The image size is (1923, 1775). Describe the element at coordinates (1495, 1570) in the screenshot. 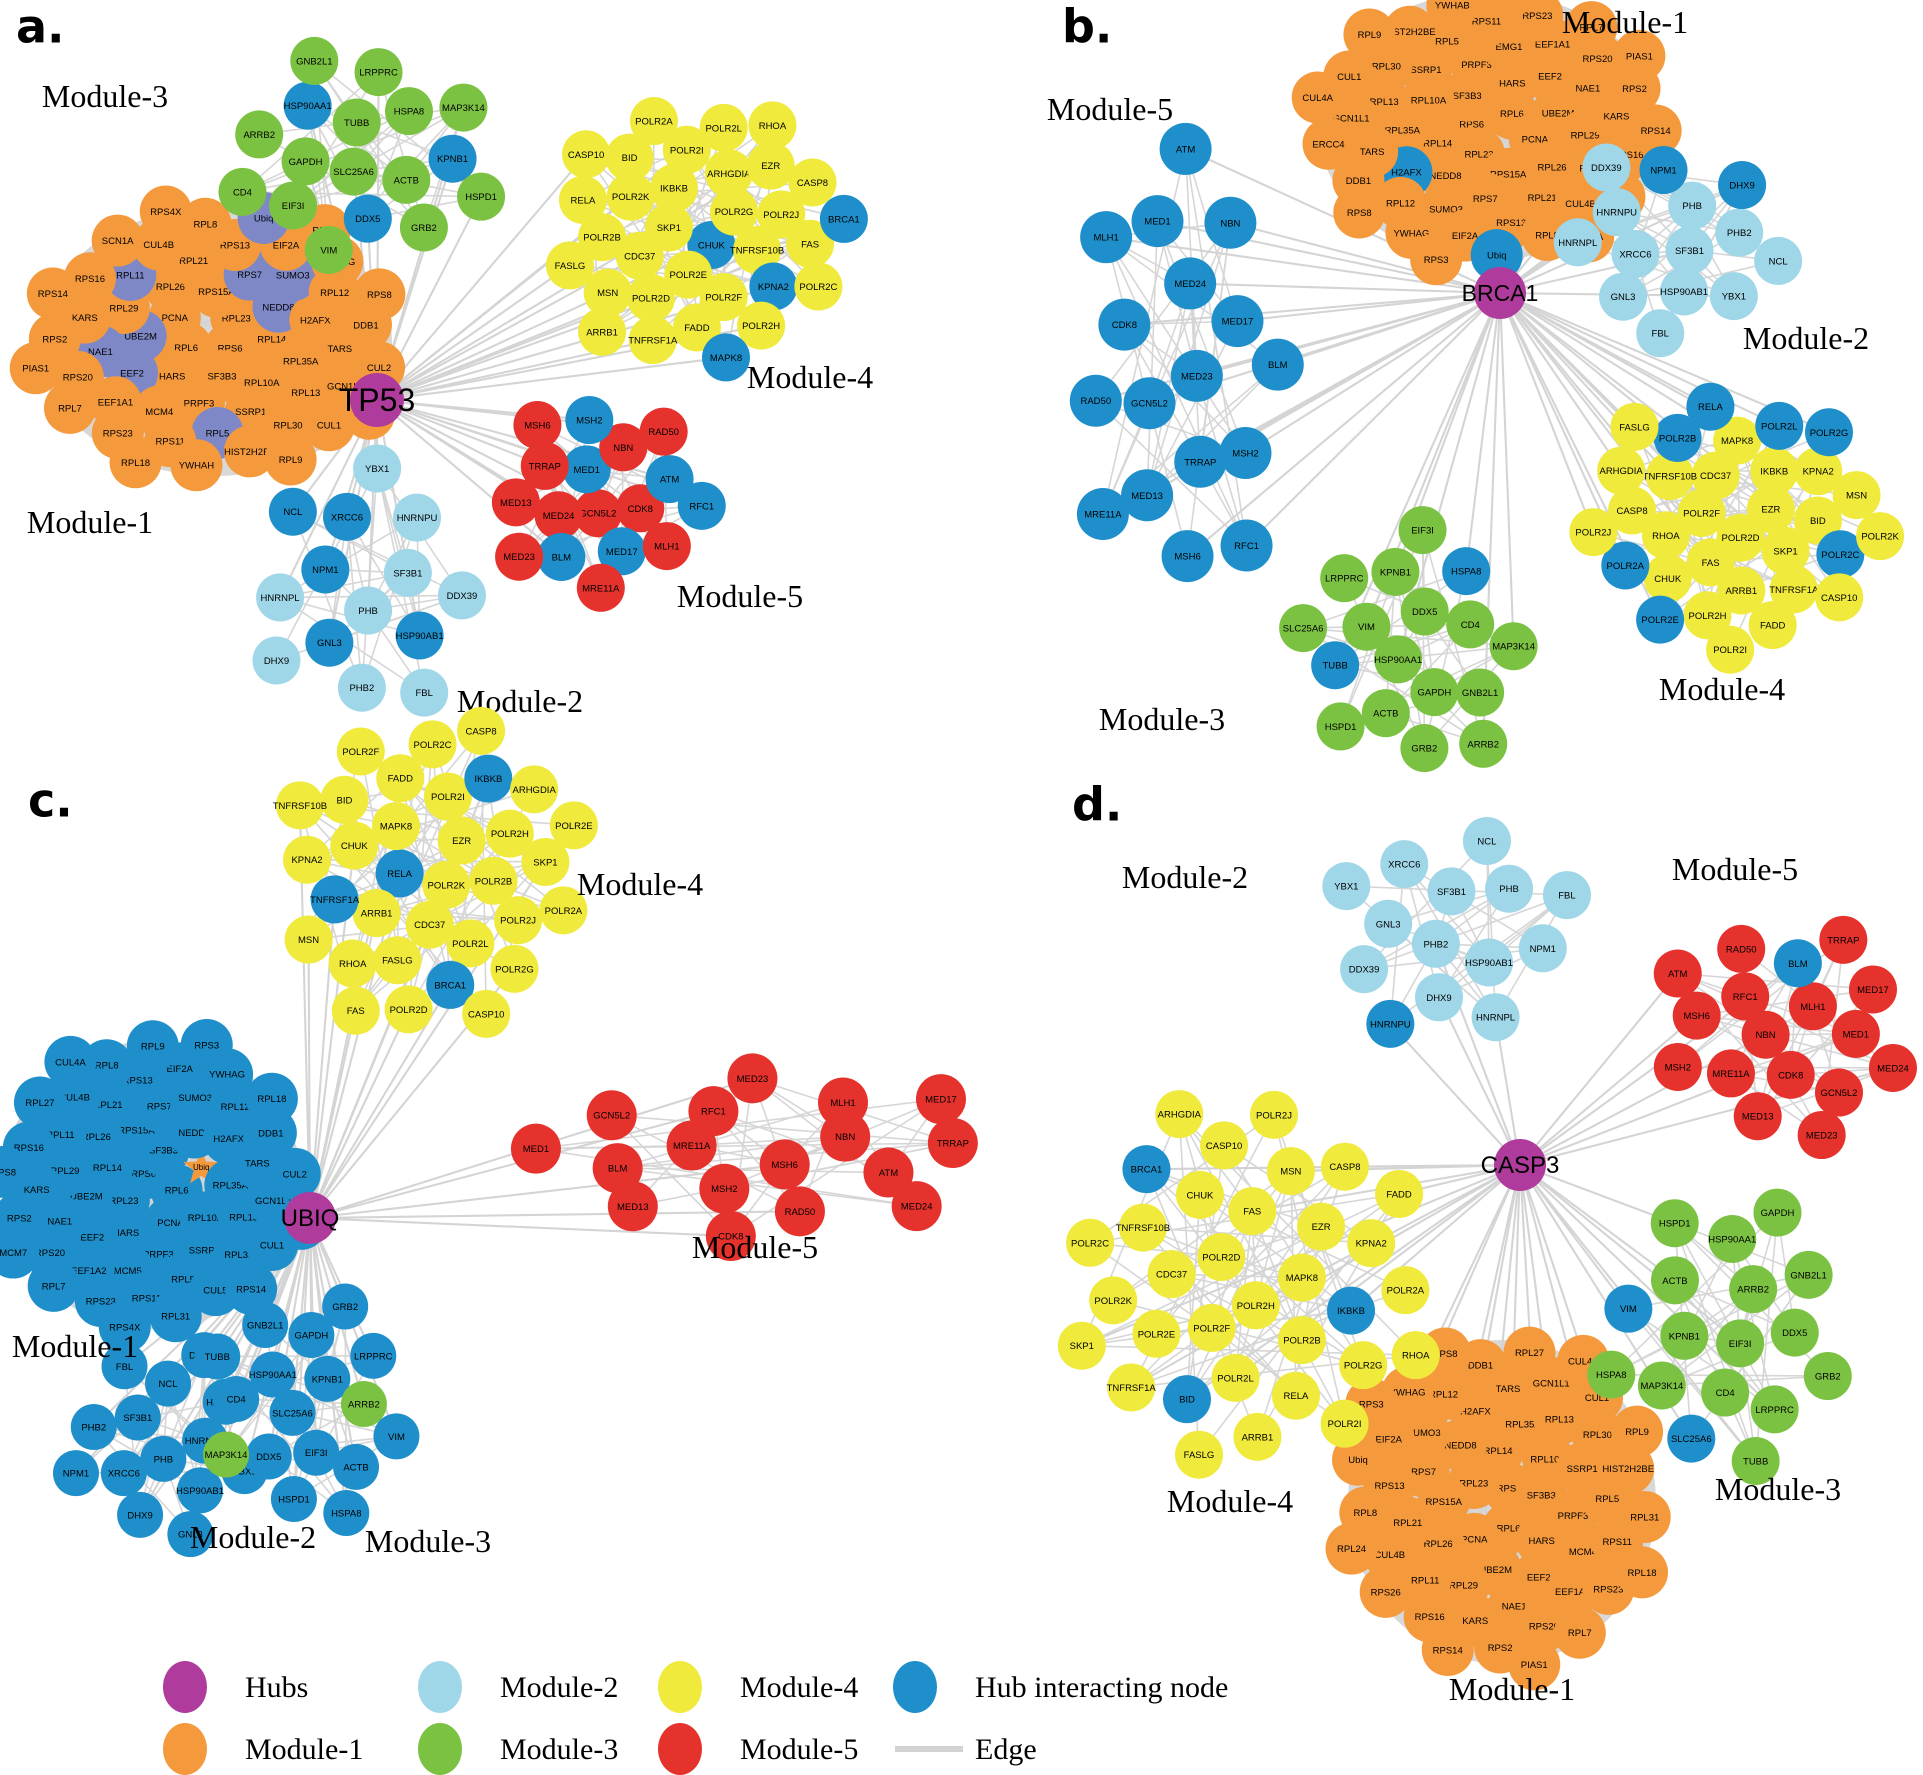

I see `node-label: UBE2M` at that location.